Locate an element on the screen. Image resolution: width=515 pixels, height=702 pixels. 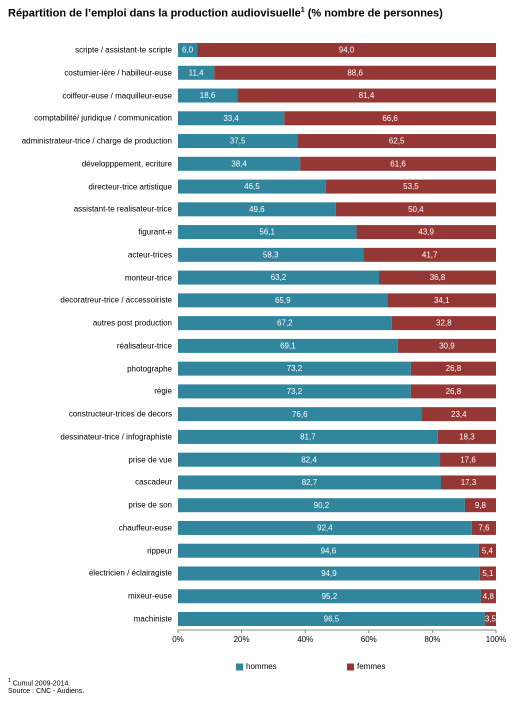
legend-swatch is located at coordinates (239, 667).